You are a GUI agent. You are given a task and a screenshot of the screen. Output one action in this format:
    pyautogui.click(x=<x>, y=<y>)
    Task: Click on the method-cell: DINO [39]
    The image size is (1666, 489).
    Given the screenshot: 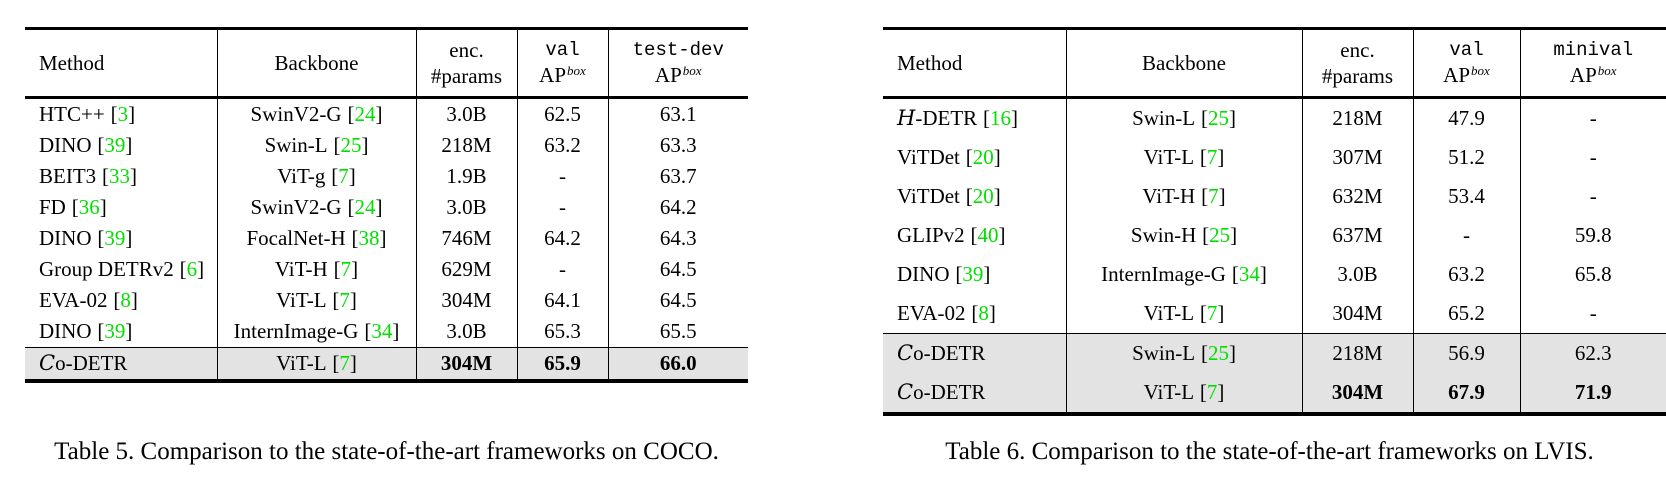 What is the action you would take?
    pyautogui.click(x=121, y=145)
    